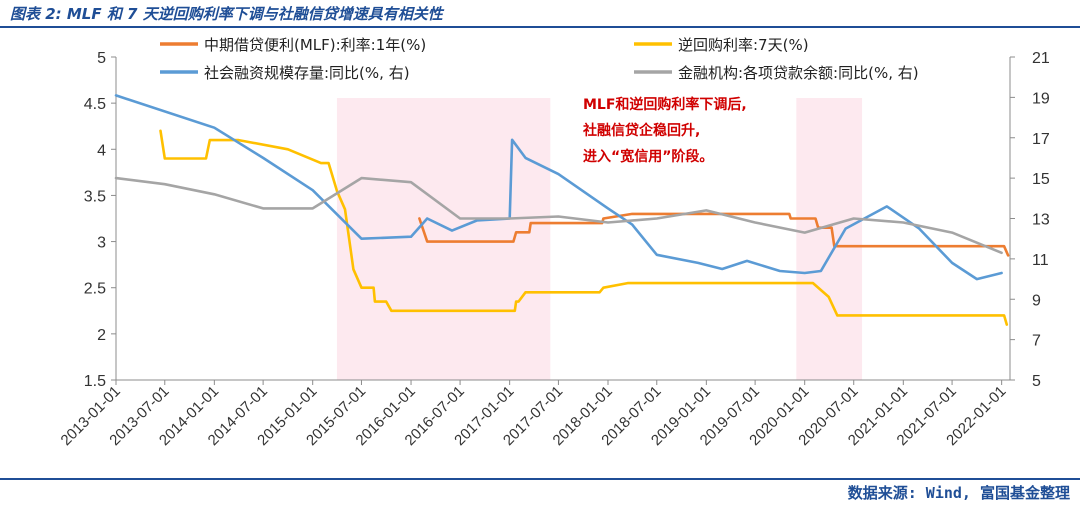 The image size is (1080, 509). I want to click on series-line-loan, so click(558, 215).